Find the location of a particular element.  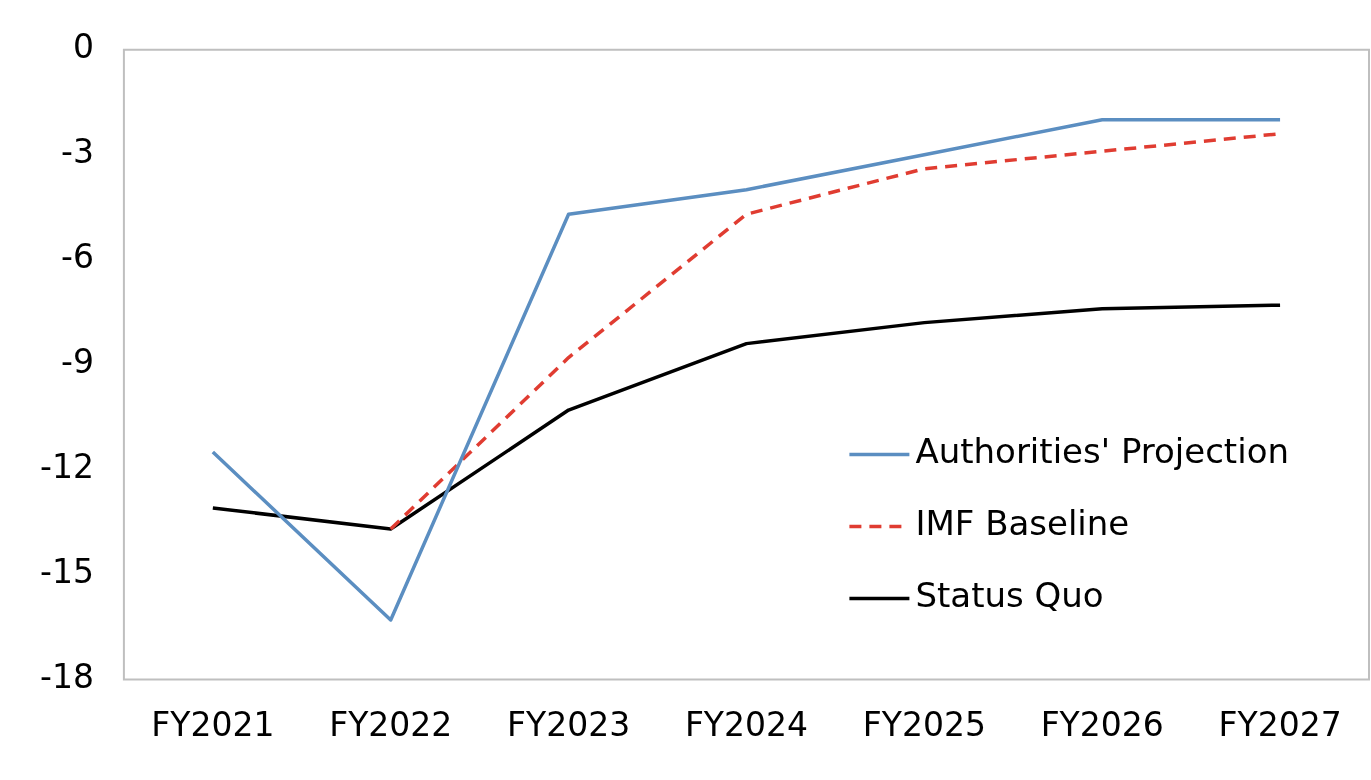

x-tick-label: FY2027 is located at coordinates (1280, 724).